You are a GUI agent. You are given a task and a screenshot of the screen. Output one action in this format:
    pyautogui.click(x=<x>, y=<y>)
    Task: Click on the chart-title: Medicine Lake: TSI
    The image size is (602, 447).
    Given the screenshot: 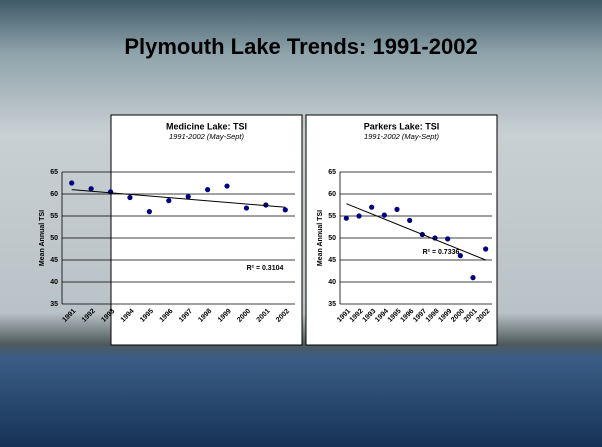 What is the action you would take?
    pyautogui.click(x=206, y=126)
    